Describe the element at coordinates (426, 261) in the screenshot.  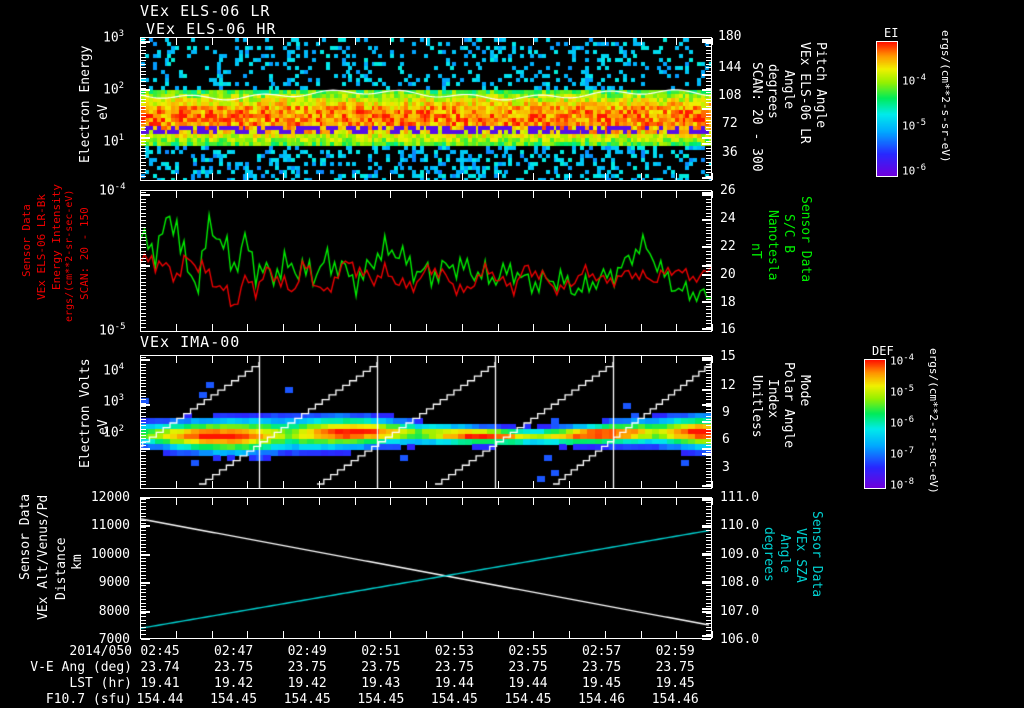
I see `panel-intensity-plot-frame` at that location.